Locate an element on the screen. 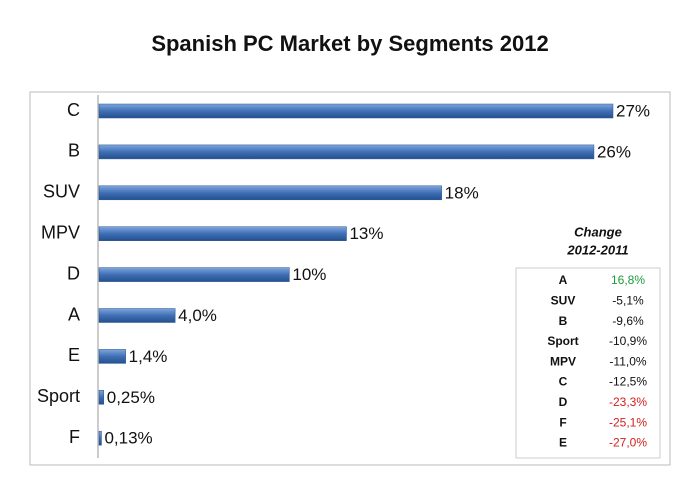  table-change: -10,9% is located at coordinates (628, 341).